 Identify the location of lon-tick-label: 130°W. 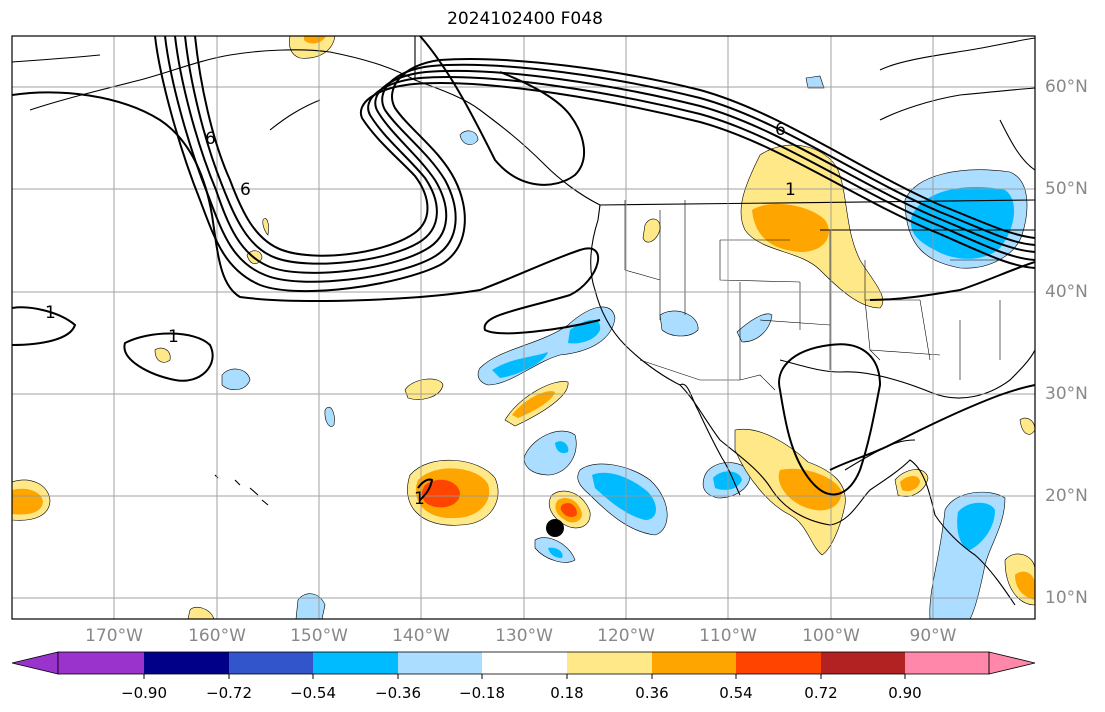
(524, 636).